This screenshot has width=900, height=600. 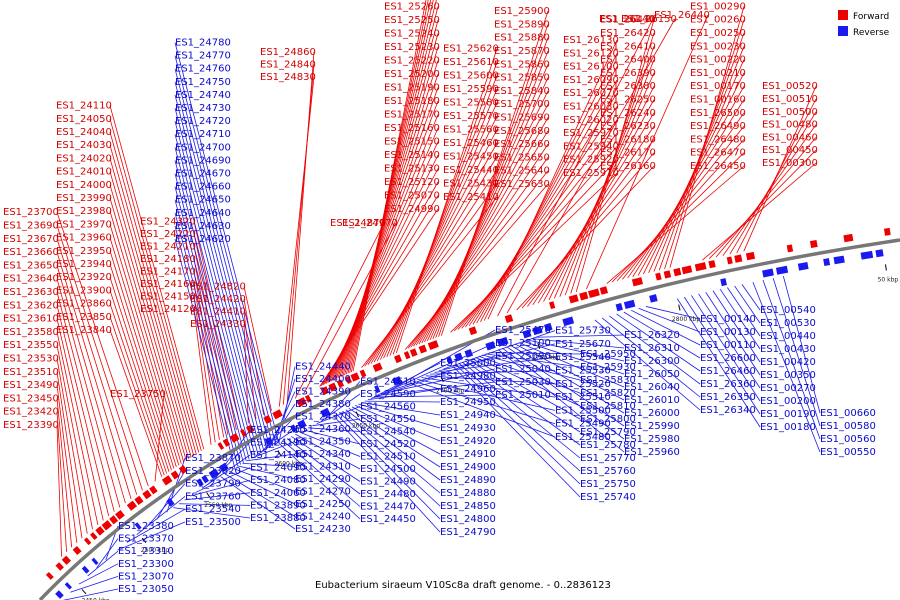 I want to click on forward-gene-label: ES1_25640, so click(x=522, y=171).